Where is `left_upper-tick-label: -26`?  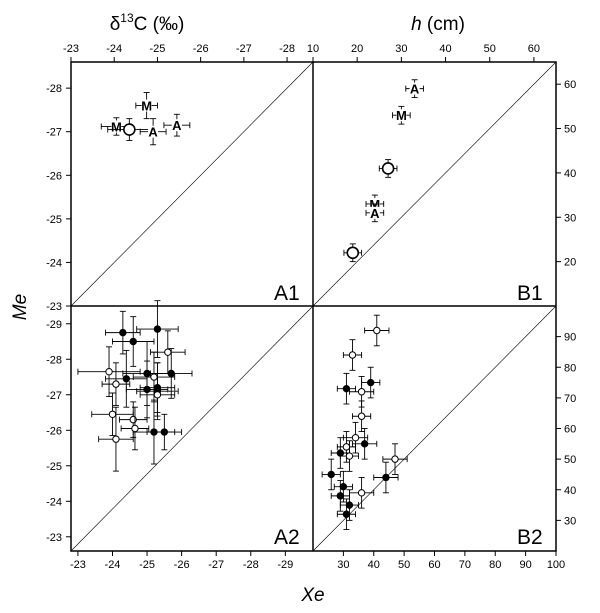
left_upper-tick-label: -26 is located at coordinates (54, 176).